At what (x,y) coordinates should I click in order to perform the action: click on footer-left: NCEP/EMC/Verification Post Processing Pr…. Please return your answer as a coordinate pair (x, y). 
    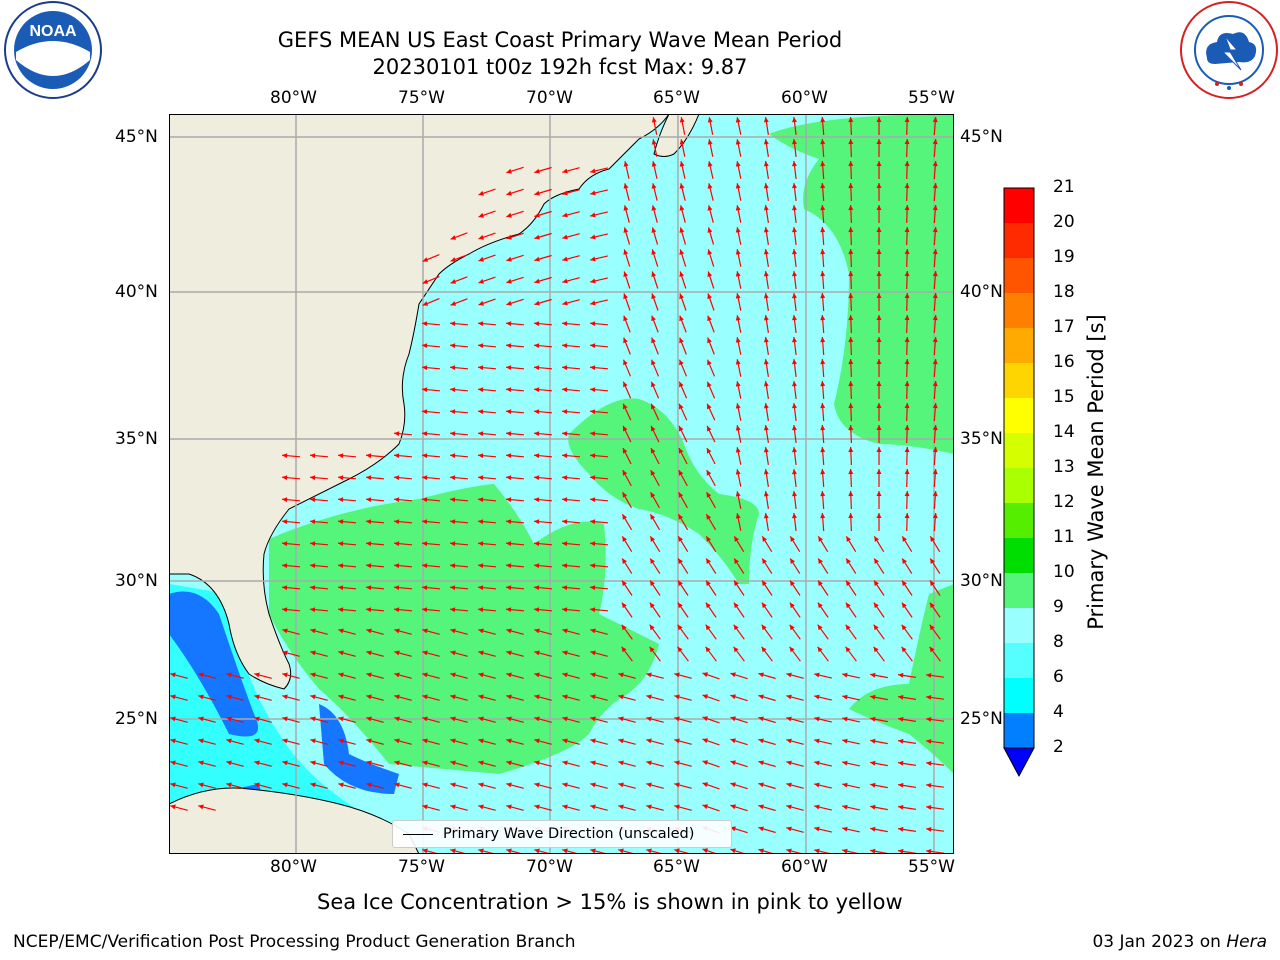
    Looking at the image, I should click on (294, 942).